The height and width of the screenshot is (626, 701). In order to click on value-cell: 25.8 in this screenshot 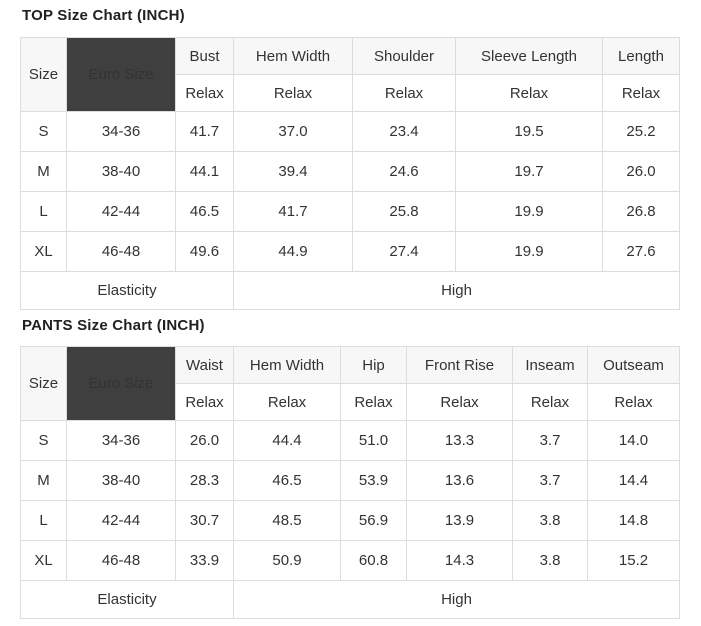, I will do `click(404, 211)`.